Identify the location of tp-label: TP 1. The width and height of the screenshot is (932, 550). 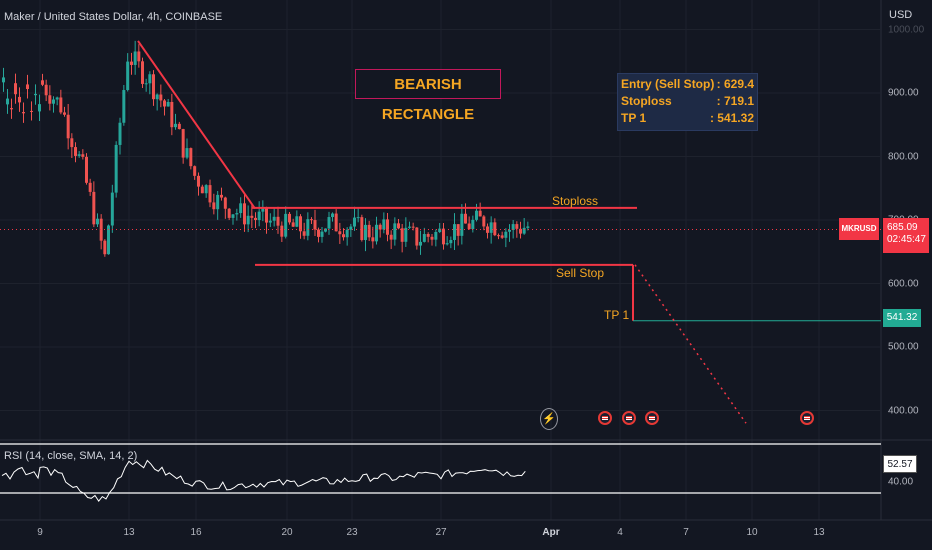
(634, 118).